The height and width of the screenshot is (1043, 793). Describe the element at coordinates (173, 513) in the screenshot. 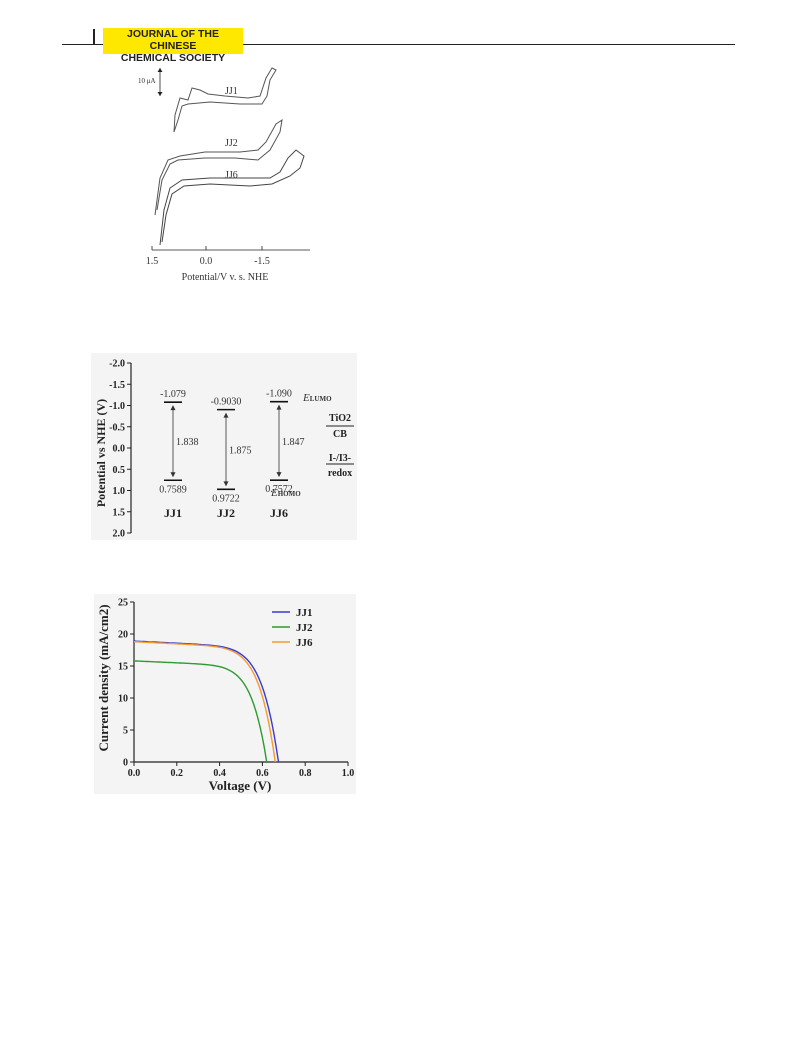

I see `dye-name-jj1: JJ1` at that location.